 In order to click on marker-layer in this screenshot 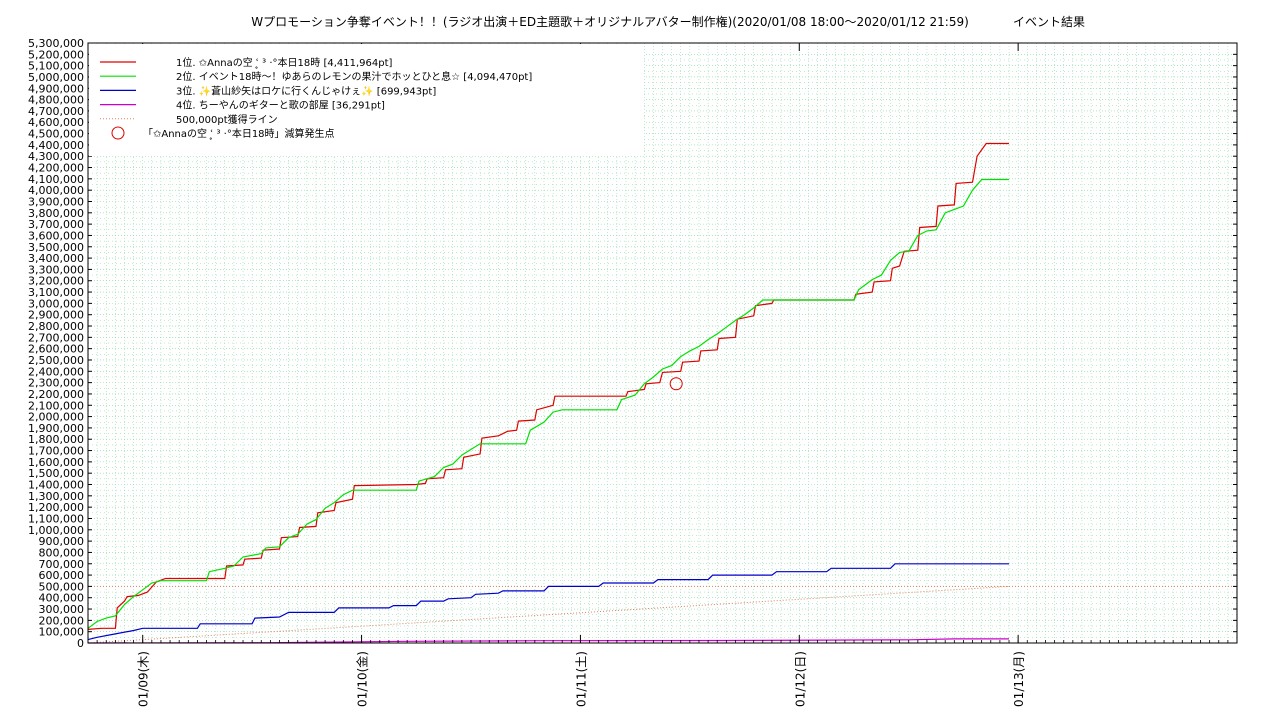, I will do `click(676, 384)`.